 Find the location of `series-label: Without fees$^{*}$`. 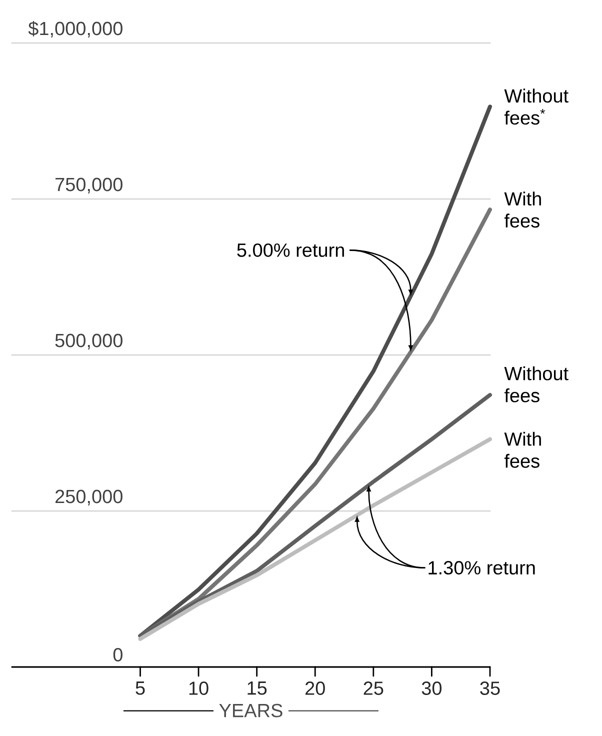

series-label: Without fees$^{*}$ is located at coordinates (536, 106).